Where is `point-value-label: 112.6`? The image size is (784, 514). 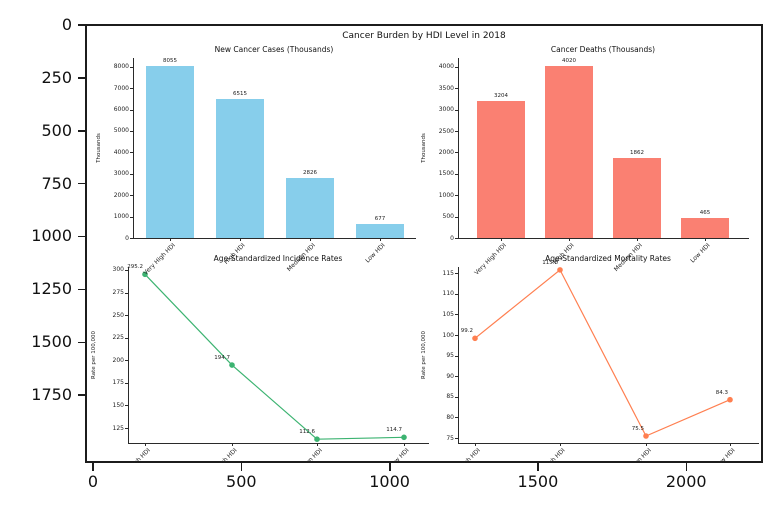 point-value-label: 112.6 is located at coordinates (307, 432).